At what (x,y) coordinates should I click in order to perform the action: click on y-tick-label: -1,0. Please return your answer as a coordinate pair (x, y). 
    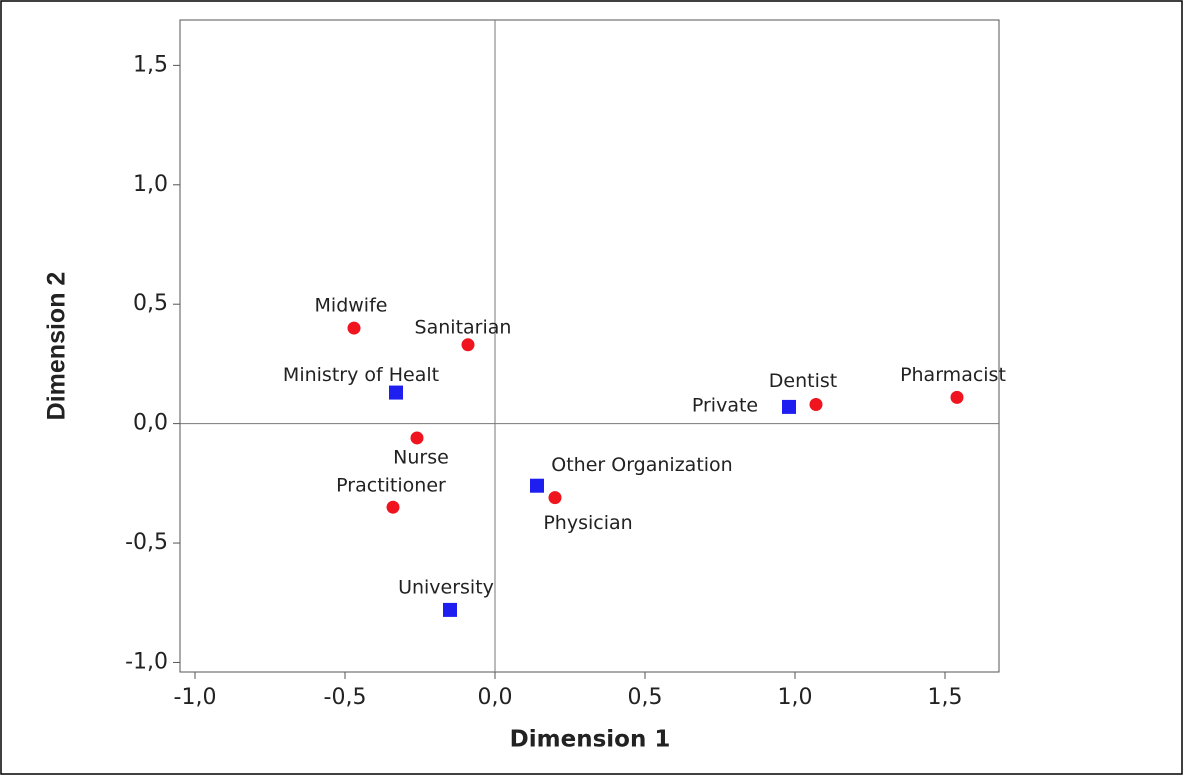
    Looking at the image, I should click on (146, 661).